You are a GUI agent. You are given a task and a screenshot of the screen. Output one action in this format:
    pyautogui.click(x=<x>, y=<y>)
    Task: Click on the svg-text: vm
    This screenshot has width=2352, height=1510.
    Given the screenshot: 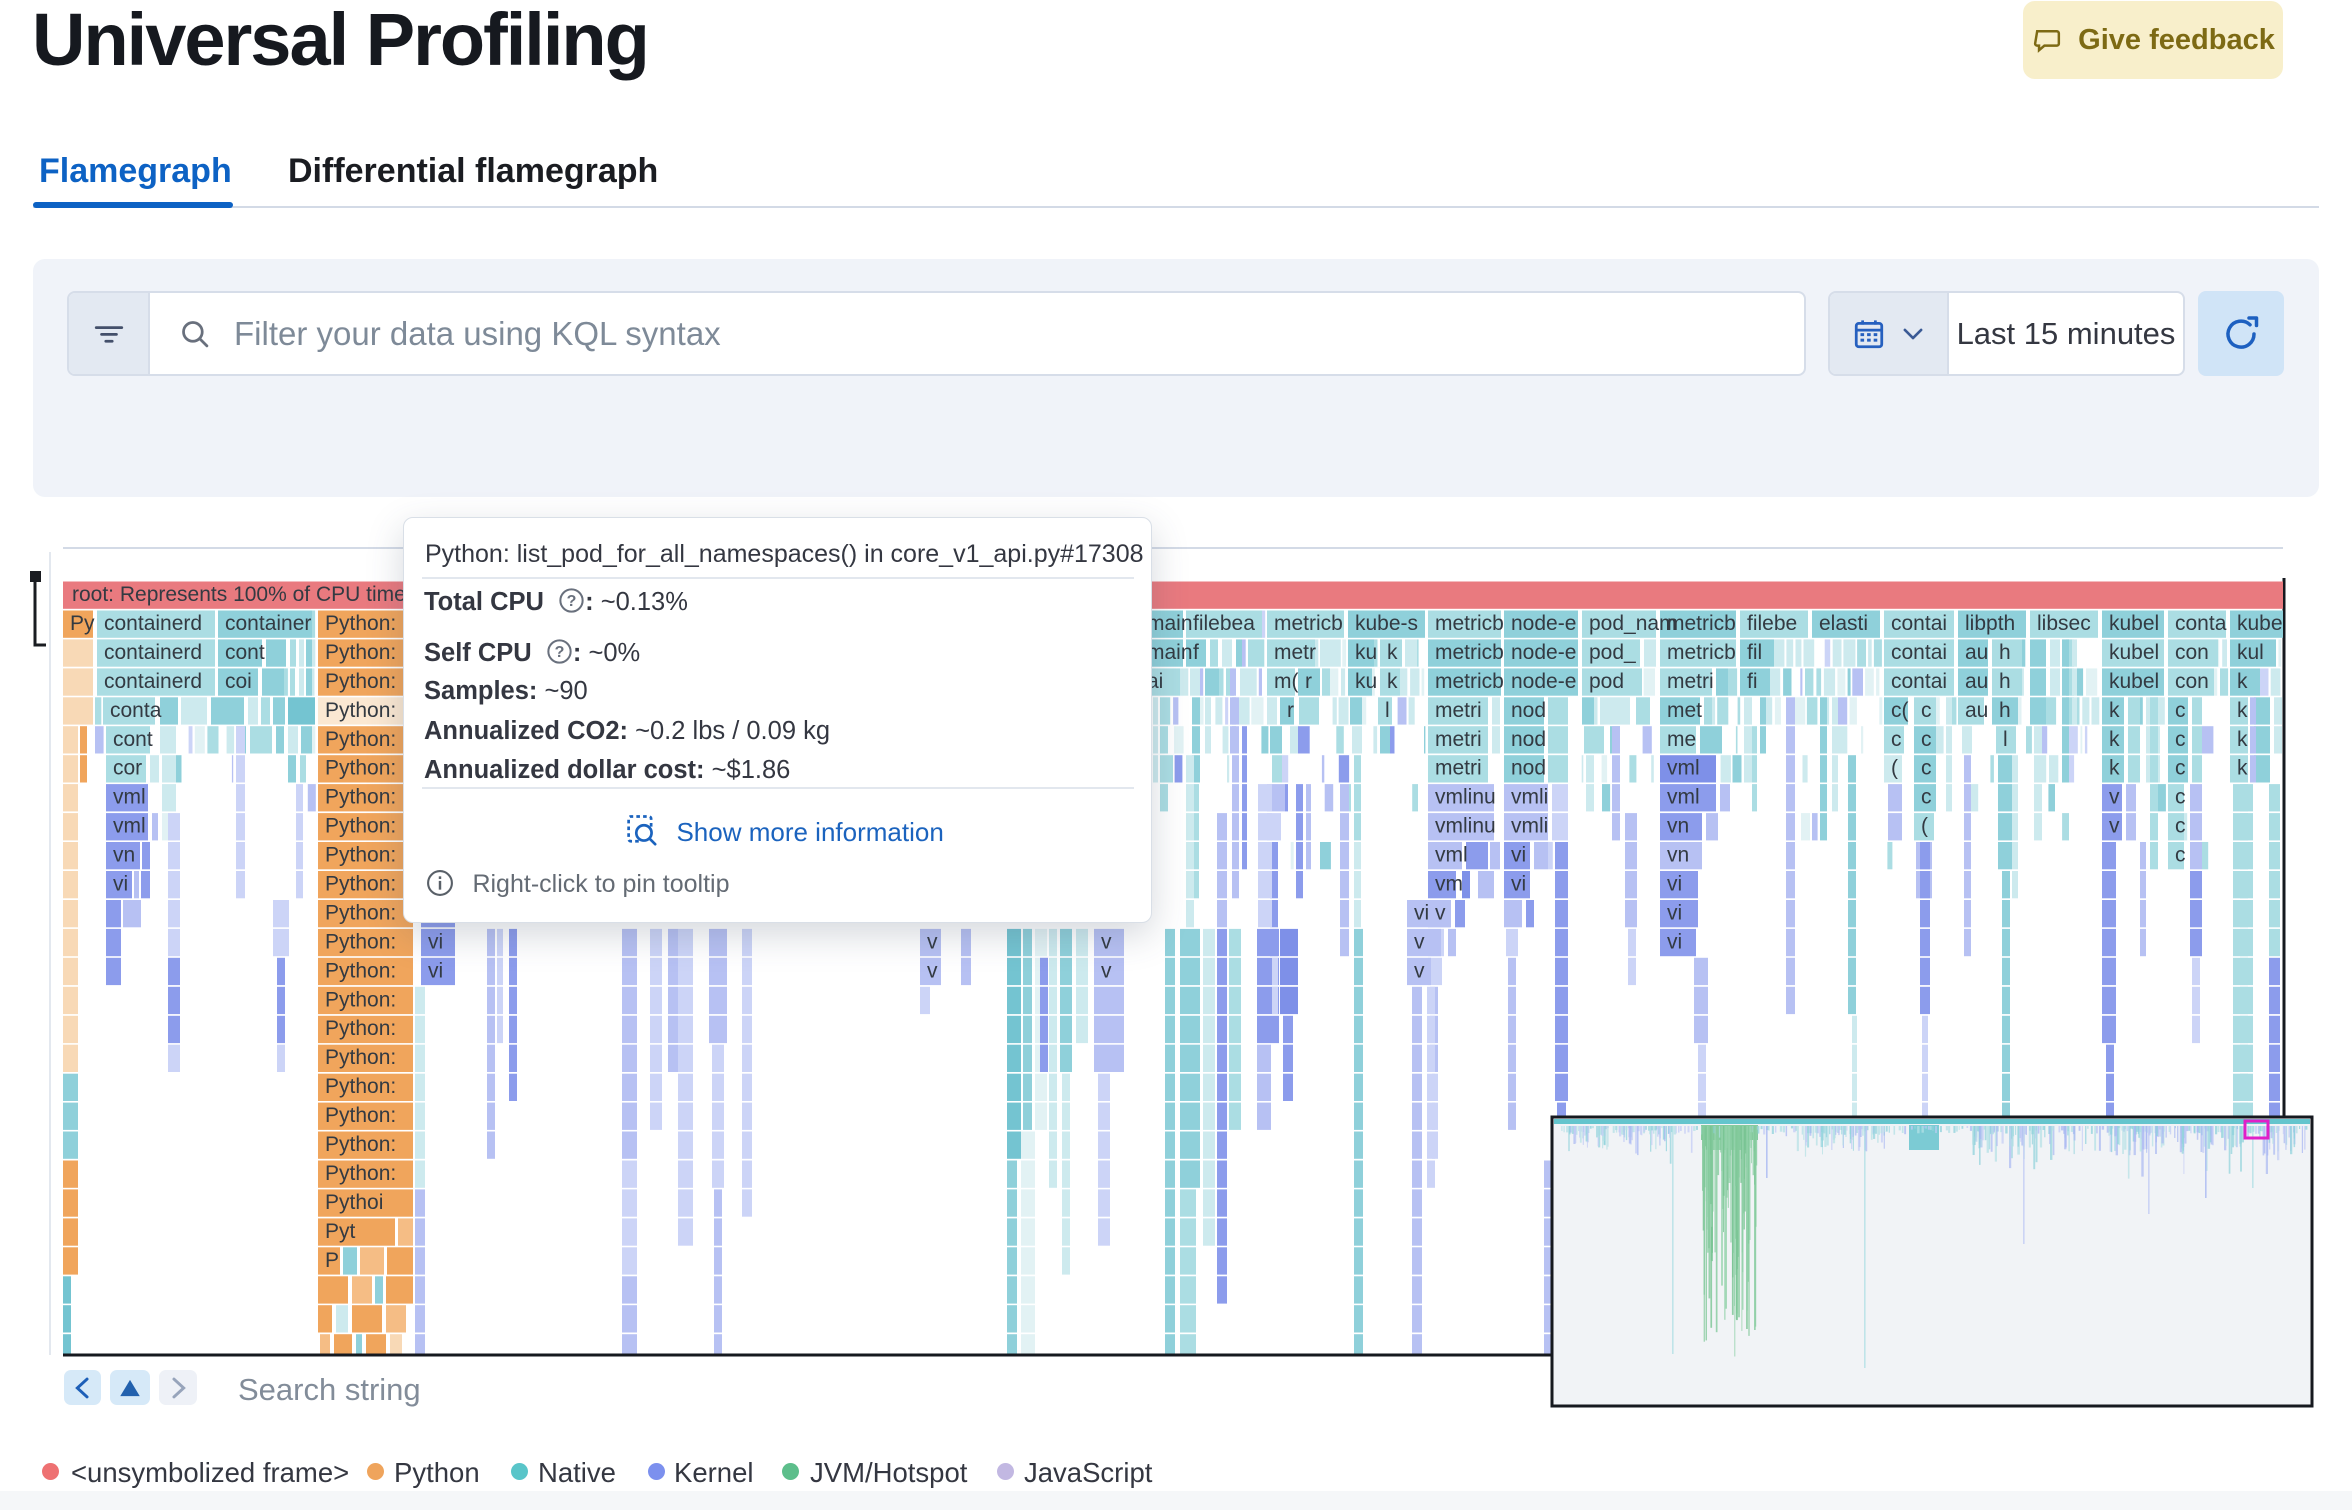 What is the action you would take?
    pyautogui.click(x=1449, y=884)
    